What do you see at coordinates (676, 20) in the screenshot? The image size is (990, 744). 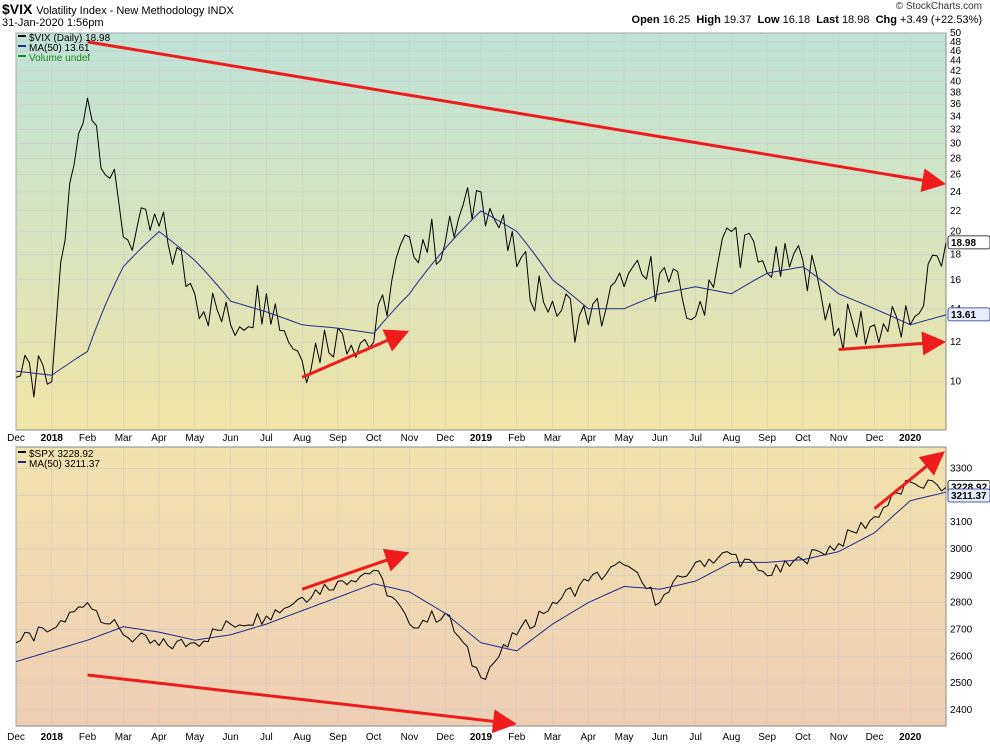 I see `open-value: 16.25` at bounding box center [676, 20].